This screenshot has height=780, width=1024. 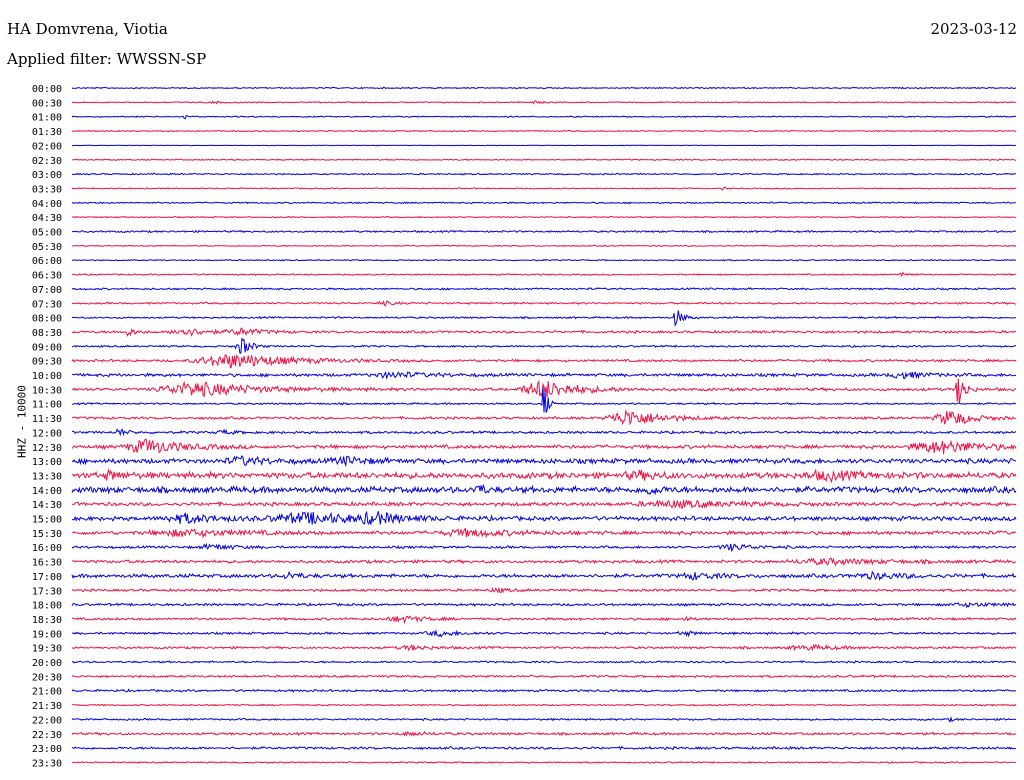 I want to click on filter-label: Applied filter: WWSSN-SP, so click(x=107, y=59).